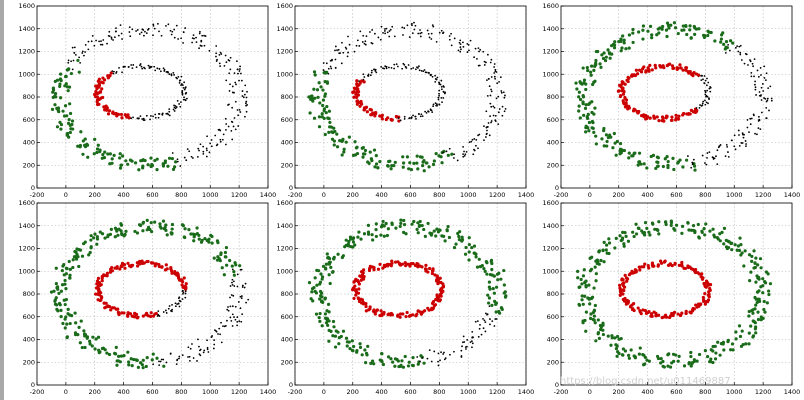 The width and height of the screenshot is (804, 400). Describe the element at coordinates (557, 188) in the screenshot. I see `y-tick-label: 0` at that location.